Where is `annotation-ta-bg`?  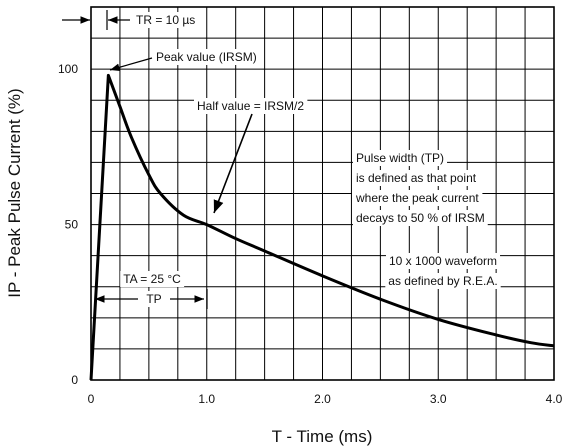 annotation-ta-bg is located at coordinates (152, 279).